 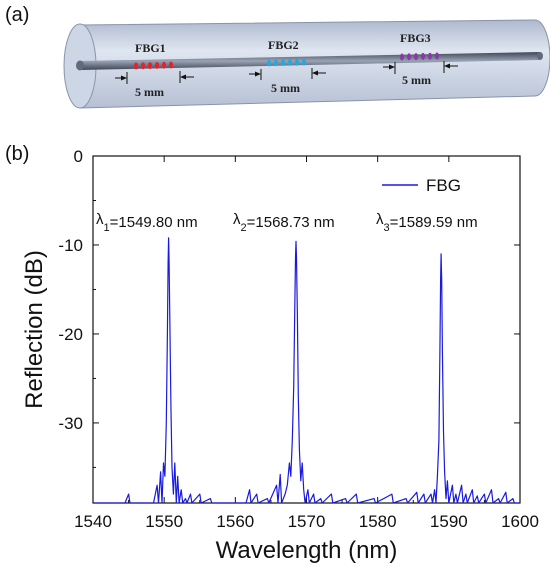 I want to click on legend-label: FBG, so click(x=443, y=185).